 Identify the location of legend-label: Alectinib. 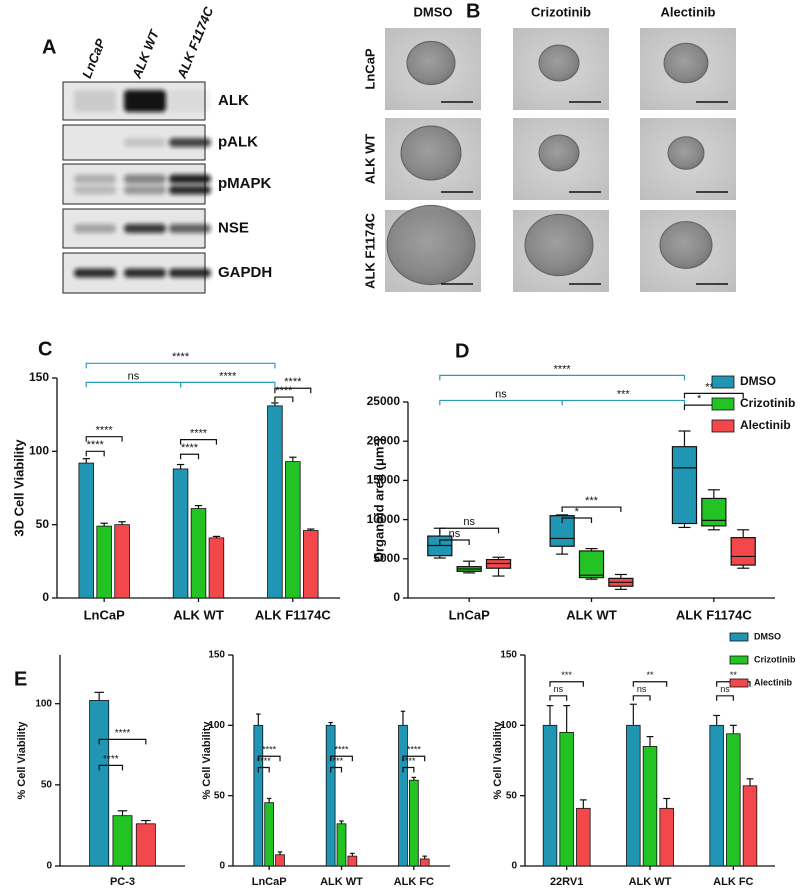
(773, 682).